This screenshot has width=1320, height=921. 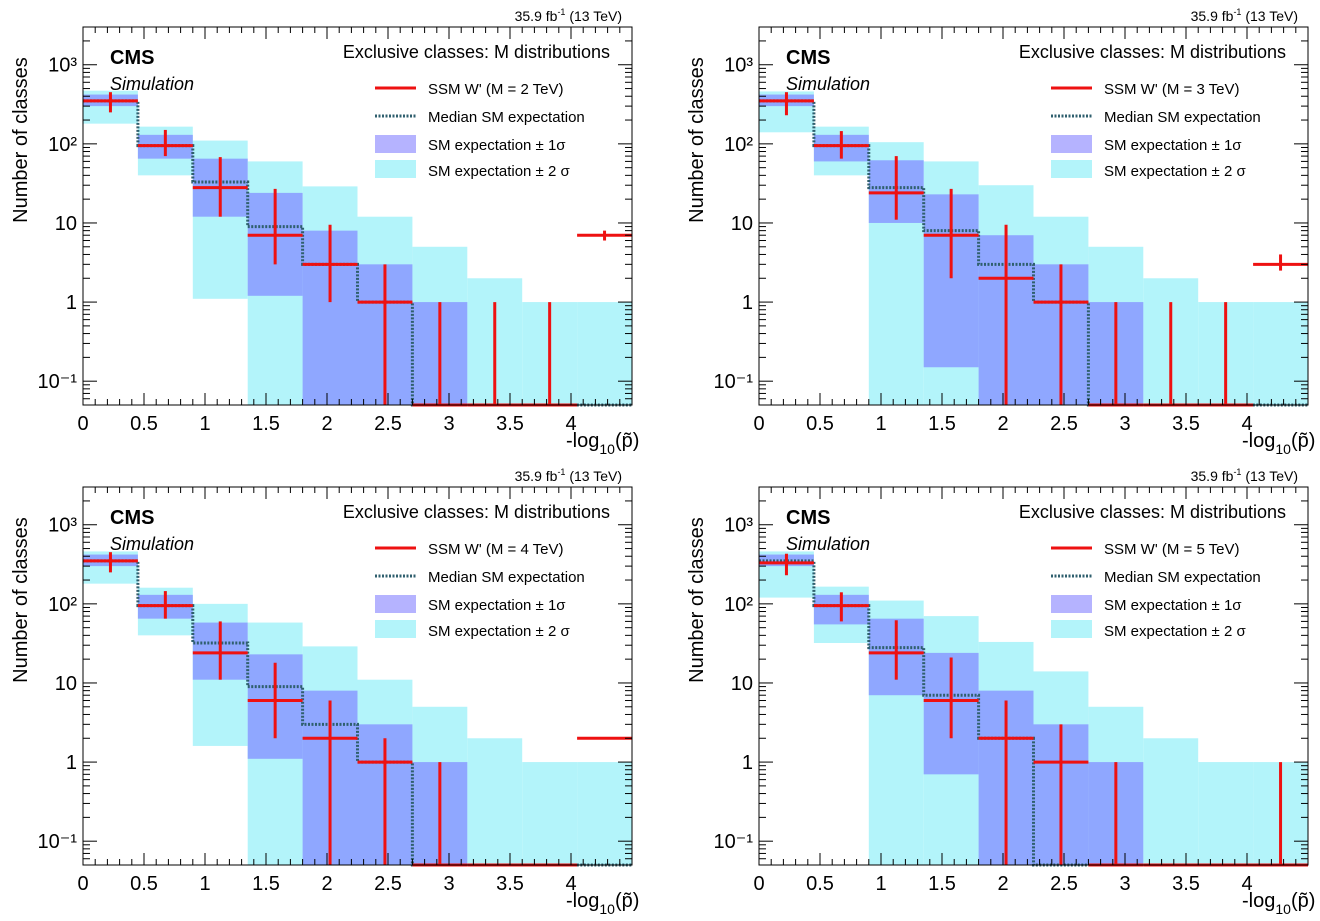 What do you see at coordinates (496, 549) in the screenshot?
I see `legend-signal-label: SSM W' (M = 4 TeV)` at bounding box center [496, 549].